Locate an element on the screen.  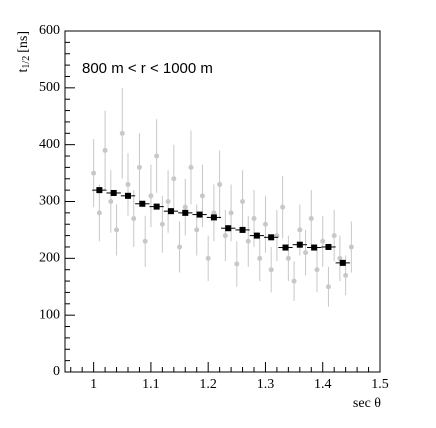
y-label-unit: [ns] is located at coordinates (23, 42).